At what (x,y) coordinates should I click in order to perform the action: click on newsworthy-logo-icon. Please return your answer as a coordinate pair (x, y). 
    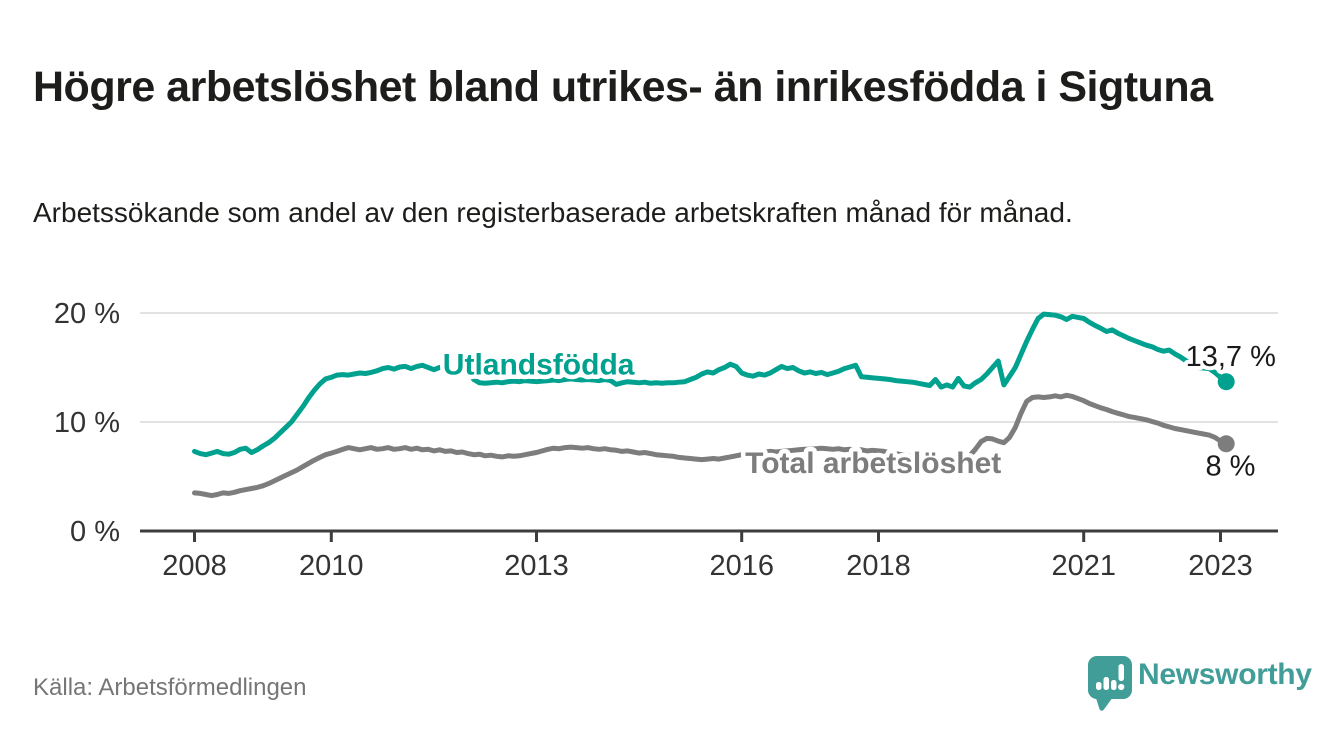
    Looking at the image, I should click on (1110, 683).